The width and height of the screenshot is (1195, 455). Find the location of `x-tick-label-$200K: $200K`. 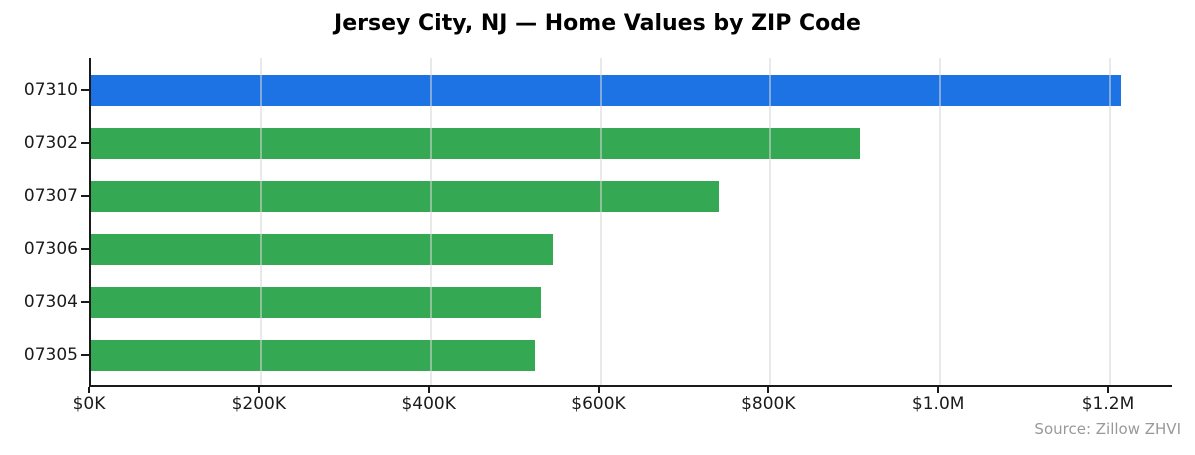

x-tick-label-$200K: $200K is located at coordinates (259, 404).